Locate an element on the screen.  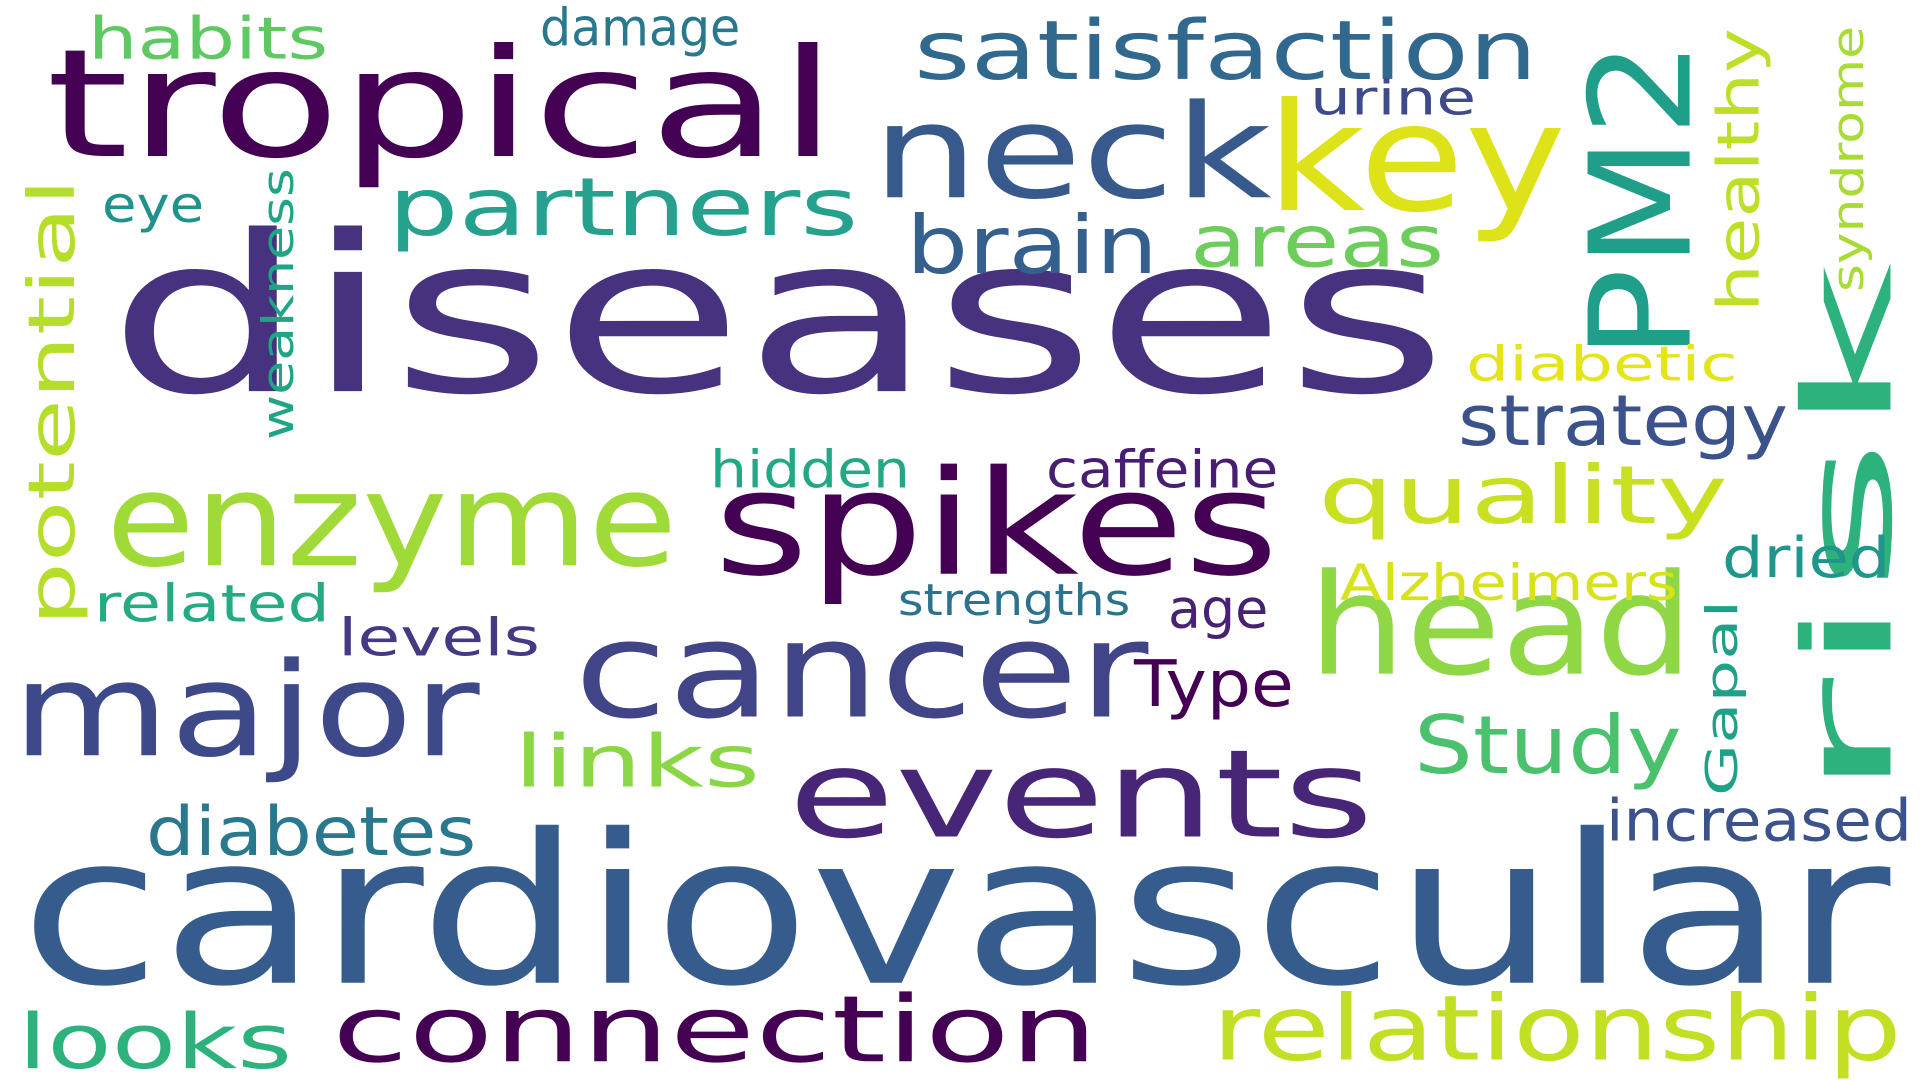
word-major: major is located at coordinates (246, 710).